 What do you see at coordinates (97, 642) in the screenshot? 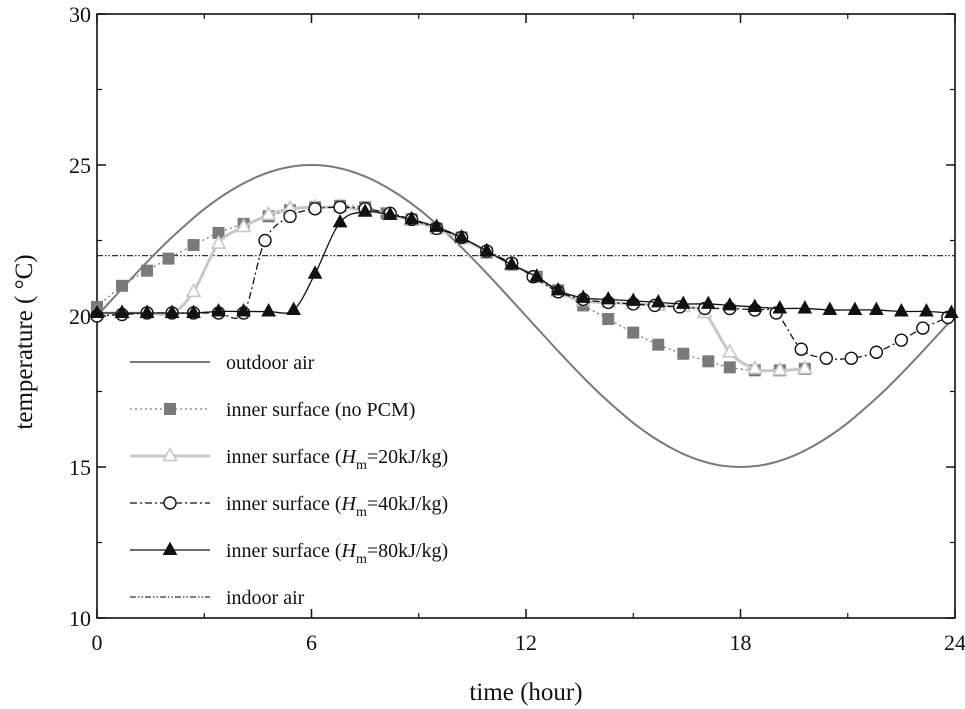
I see `x-tick-label: 0` at bounding box center [97, 642].